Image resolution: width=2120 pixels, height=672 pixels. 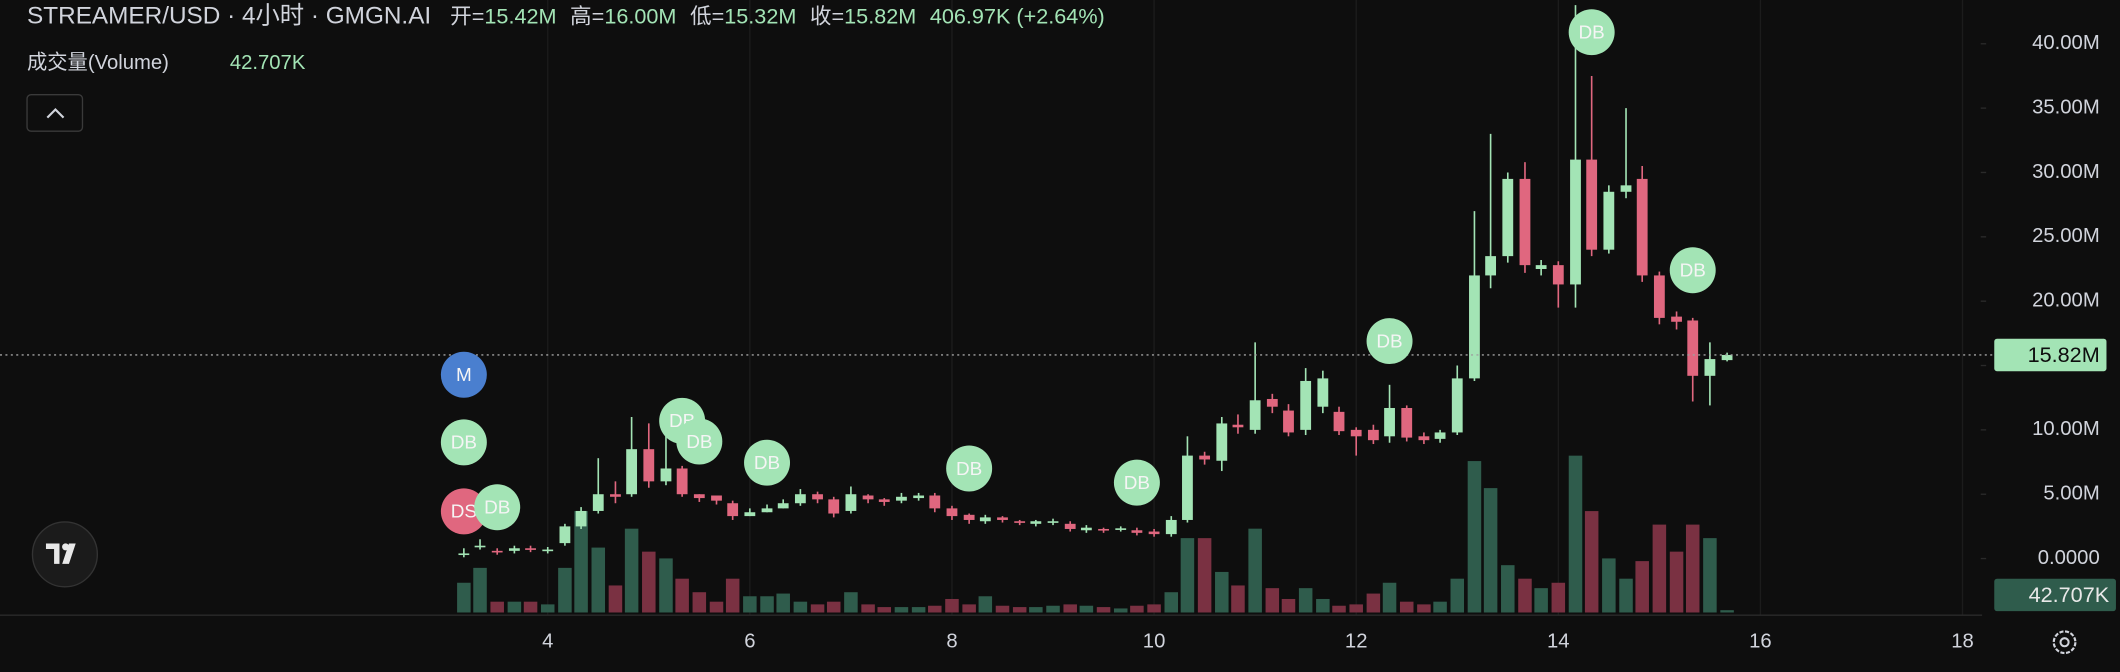 What do you see at coordinates (1154, 642) in the screenshot?
I see `x-tick-label: 10` at bounding box center [1154, 642].